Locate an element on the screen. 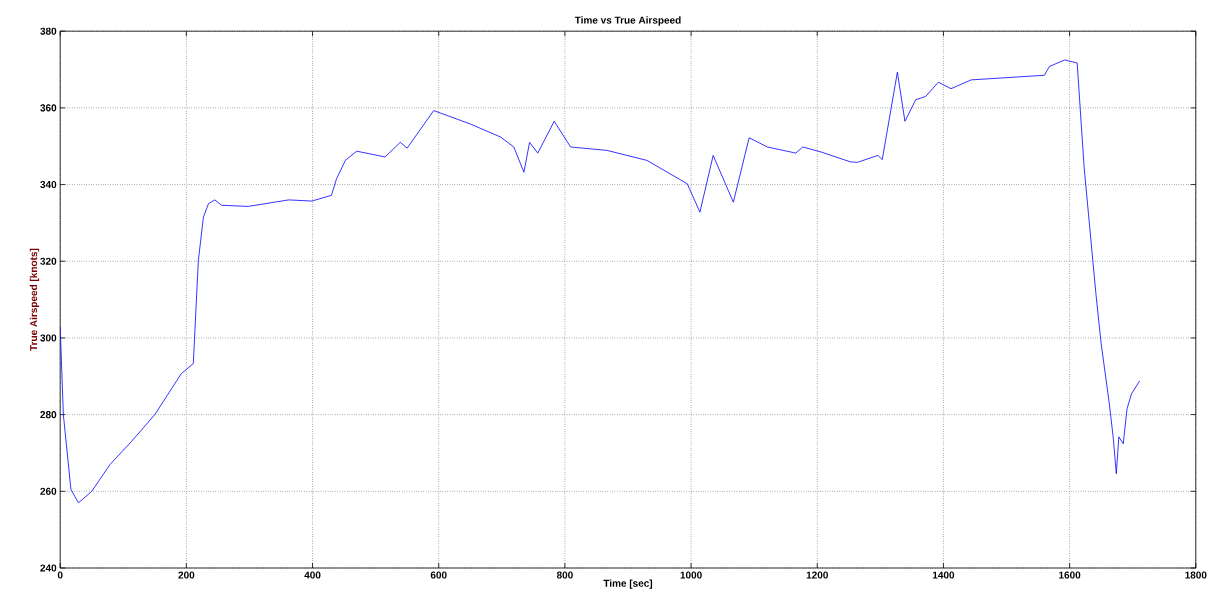  y-tick-label: 340 is located at coordinates (48, 184).